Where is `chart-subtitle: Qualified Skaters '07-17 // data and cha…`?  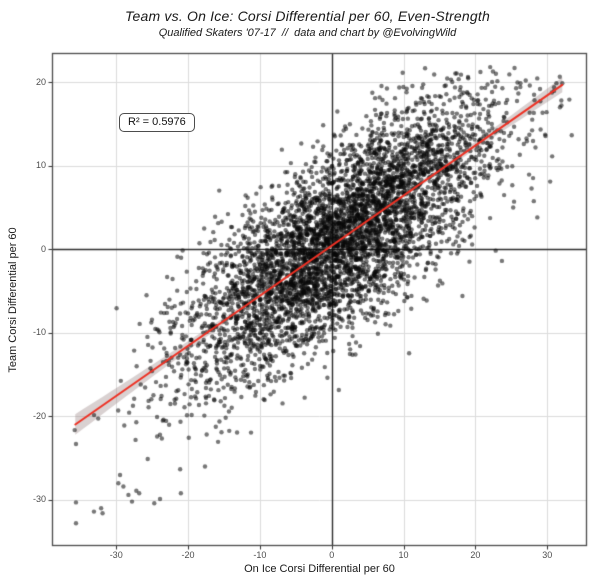 chart-subtitle: Qualified Skaters '07-17 // data and cha… is located at coordinates (307, 33).